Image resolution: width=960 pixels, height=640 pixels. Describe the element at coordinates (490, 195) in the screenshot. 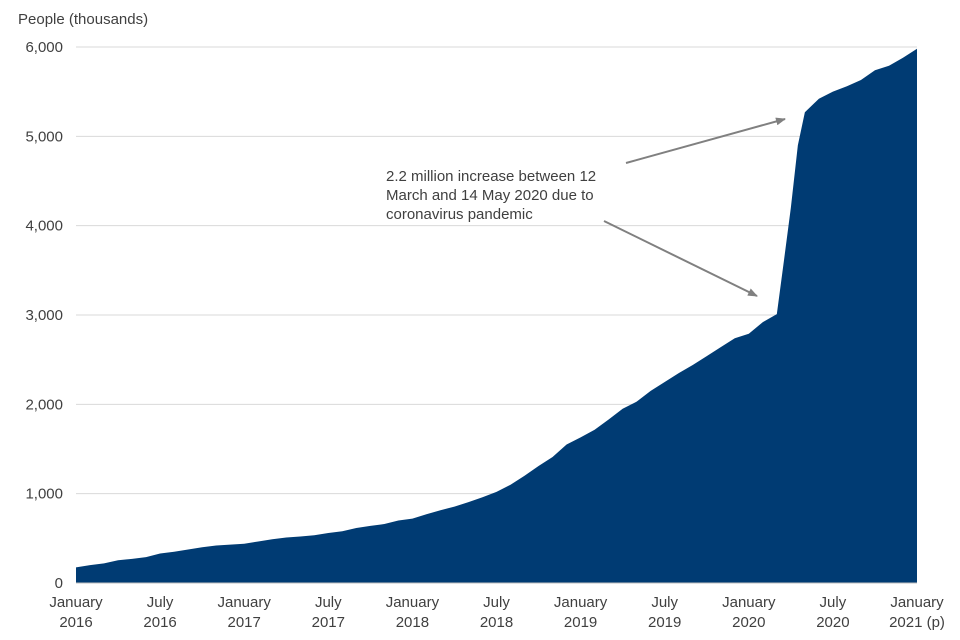

I see `annotation-line-2: March and 14 May 2020 due to` at that location.